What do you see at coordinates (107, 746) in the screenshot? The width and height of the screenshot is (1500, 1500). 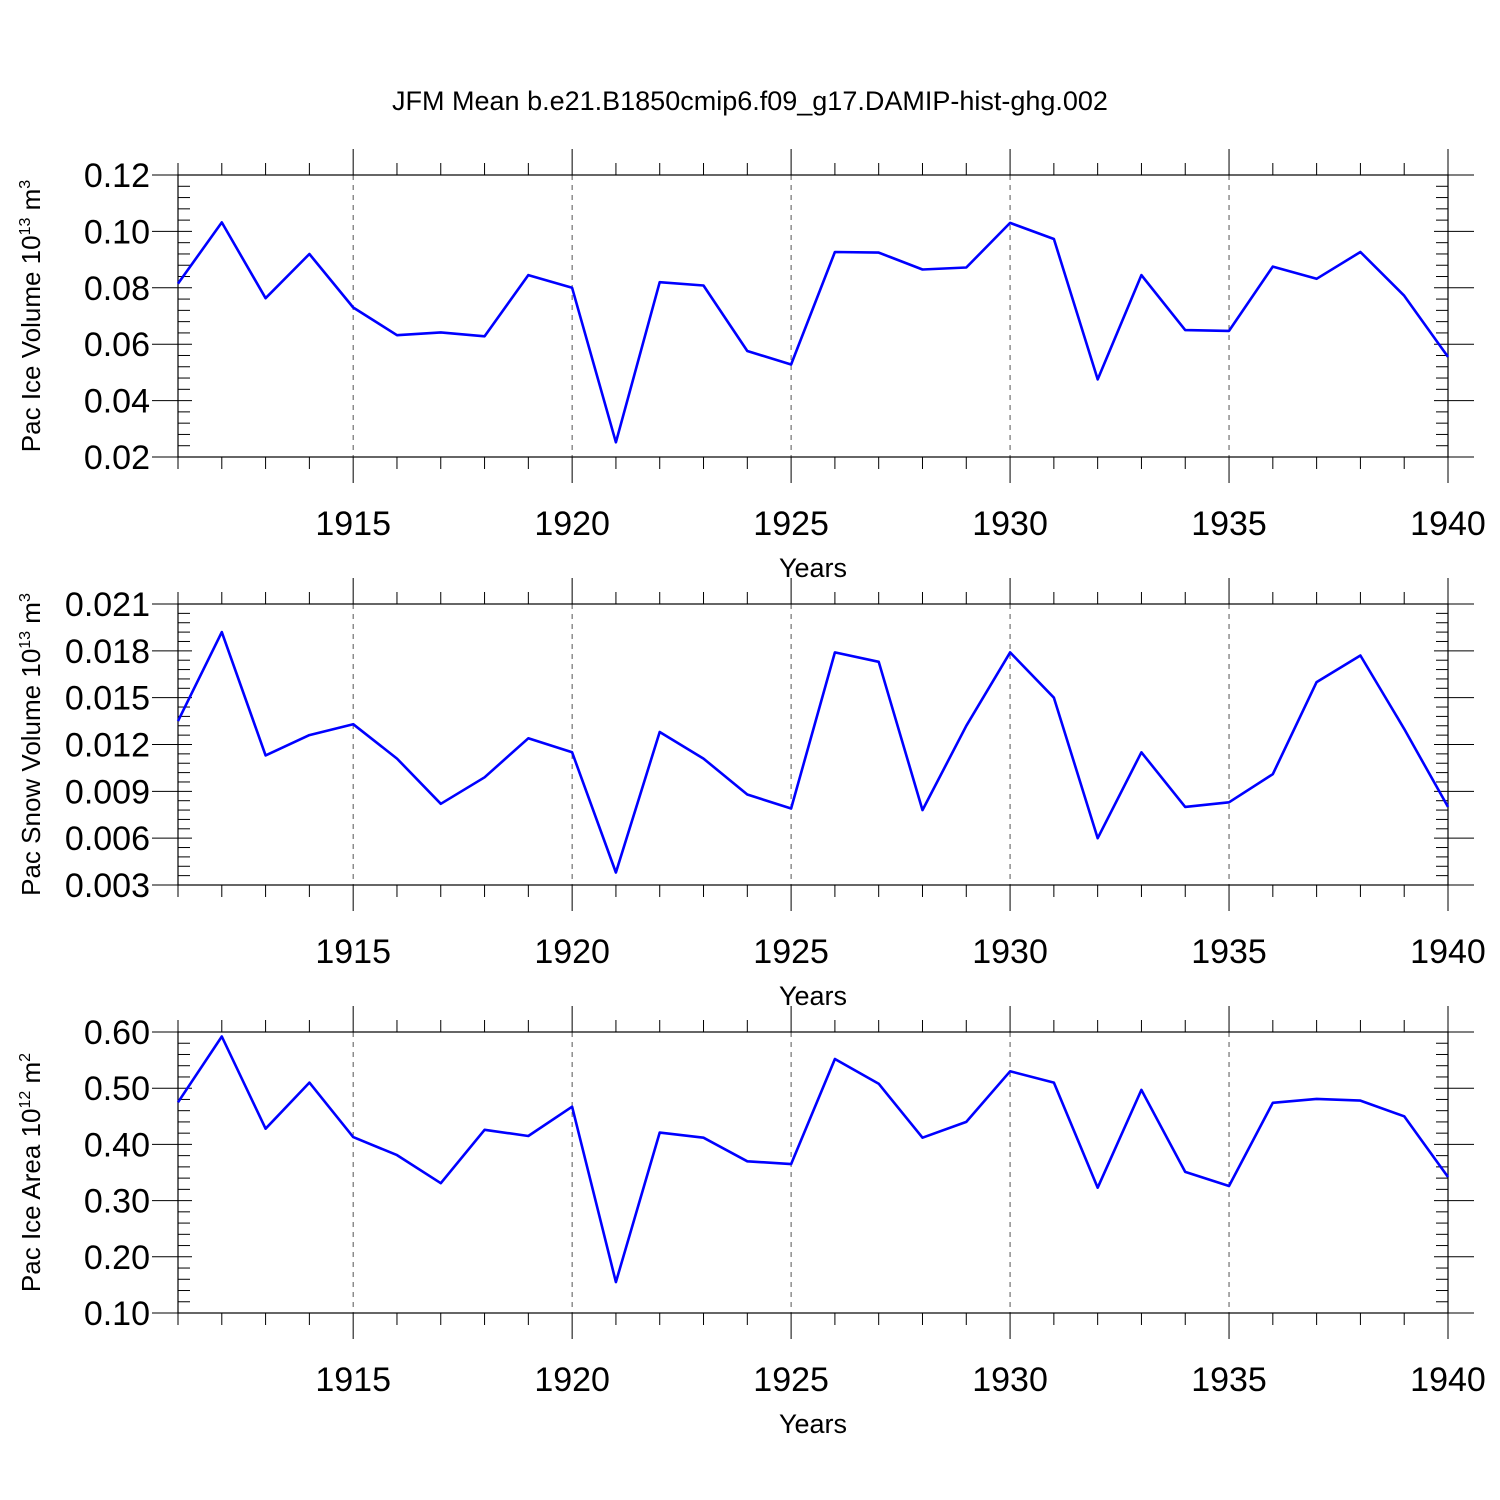 I see `y-tick-label: 0.012` at bounding box center [107, 746].